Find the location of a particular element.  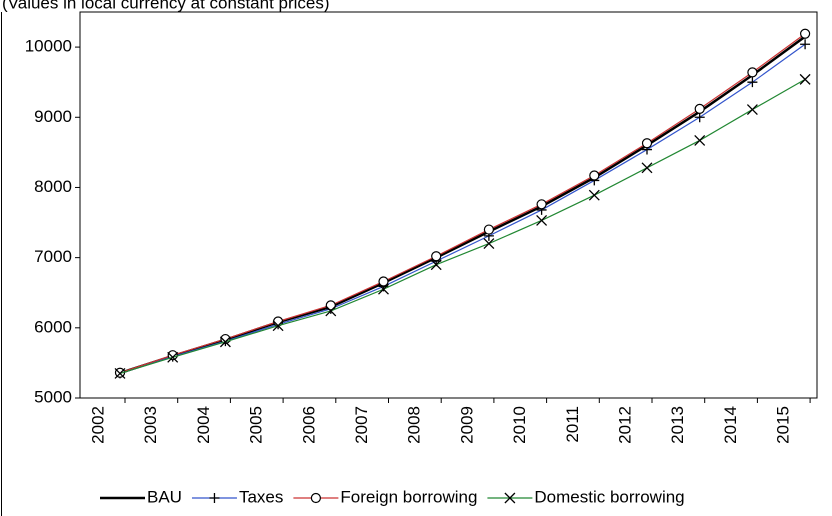

y-tick-label: 10000 is located at coordinates (48, 46).